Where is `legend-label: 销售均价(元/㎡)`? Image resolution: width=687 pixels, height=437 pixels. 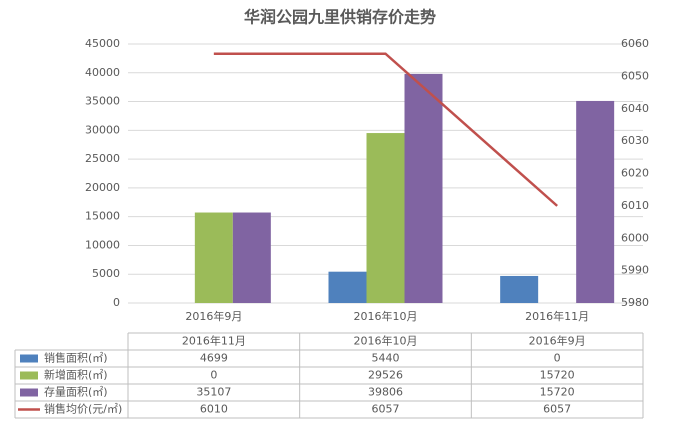 legend-label: 销售均价(元/㎡) is located at coordinates (83, 409).